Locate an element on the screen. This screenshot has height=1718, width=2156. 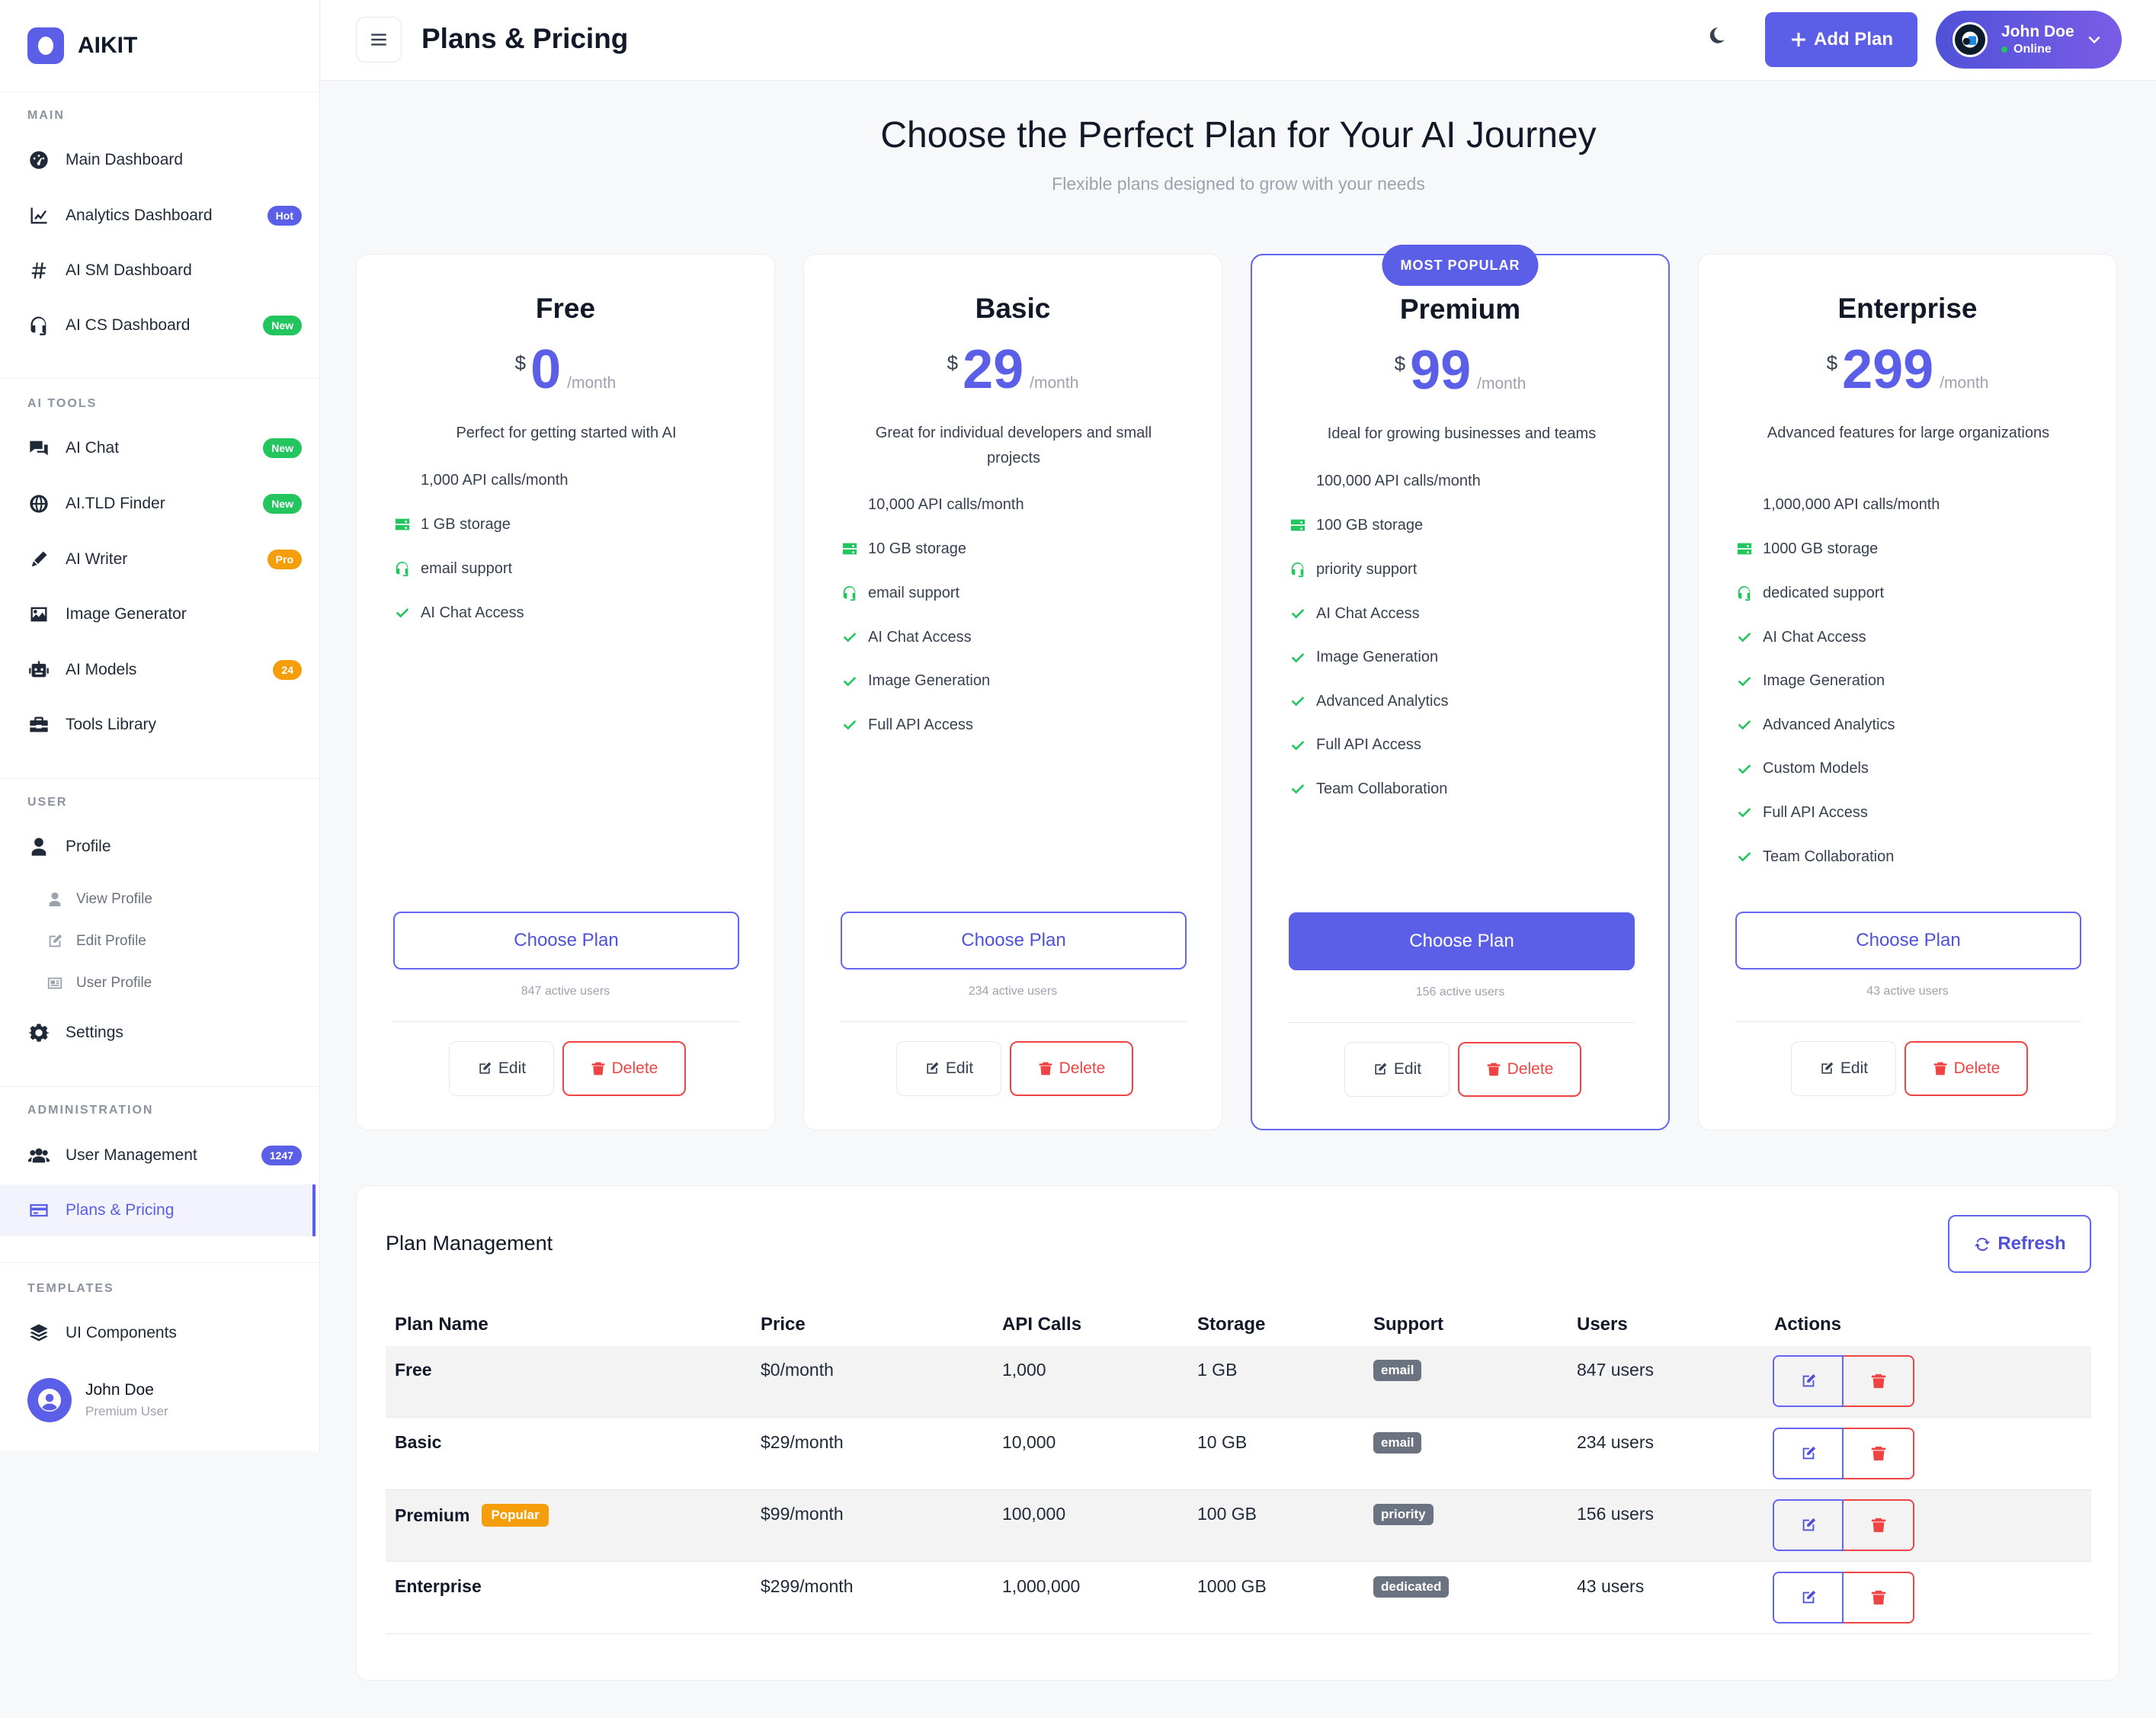
sidebar-item-ai-models: AI Models 24 is located at coordinates (164, 670).